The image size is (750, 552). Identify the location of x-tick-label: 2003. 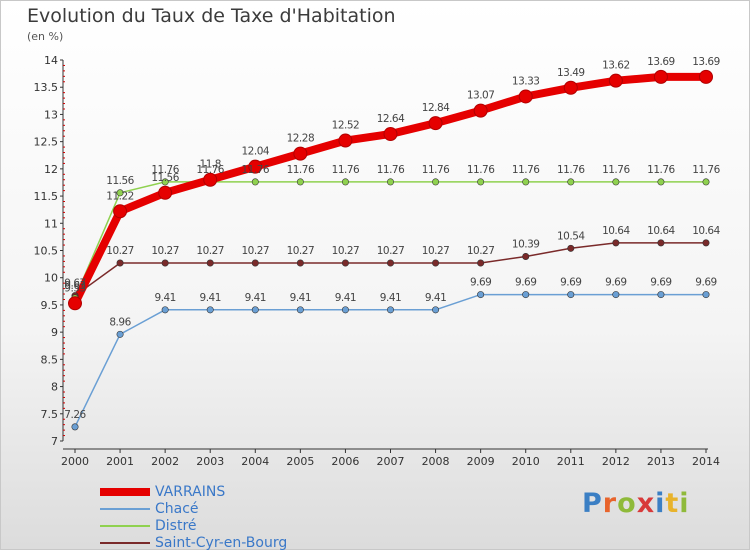
(210, 461).